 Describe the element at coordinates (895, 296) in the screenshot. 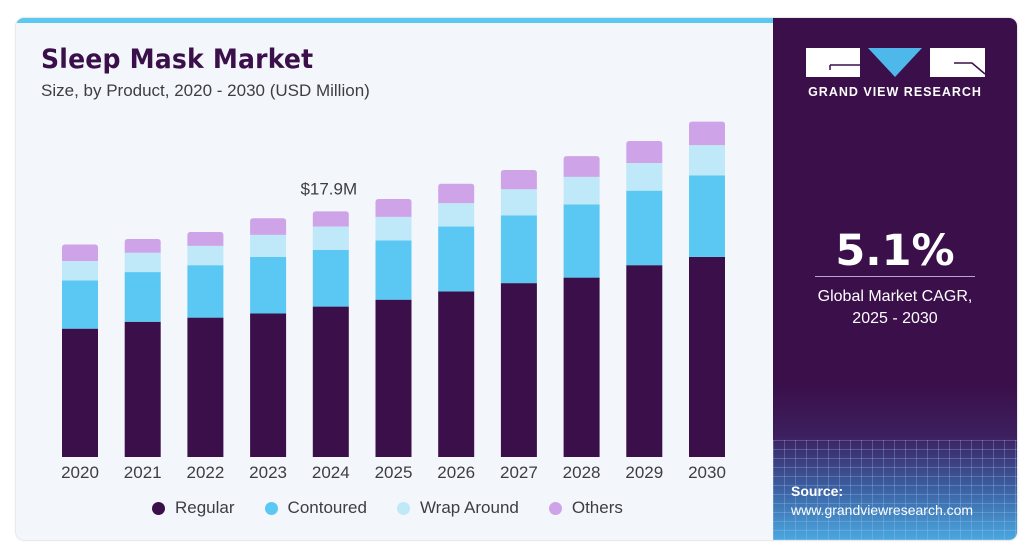

I see `cagr-label-line1: Global Market CAGR,` at that location.